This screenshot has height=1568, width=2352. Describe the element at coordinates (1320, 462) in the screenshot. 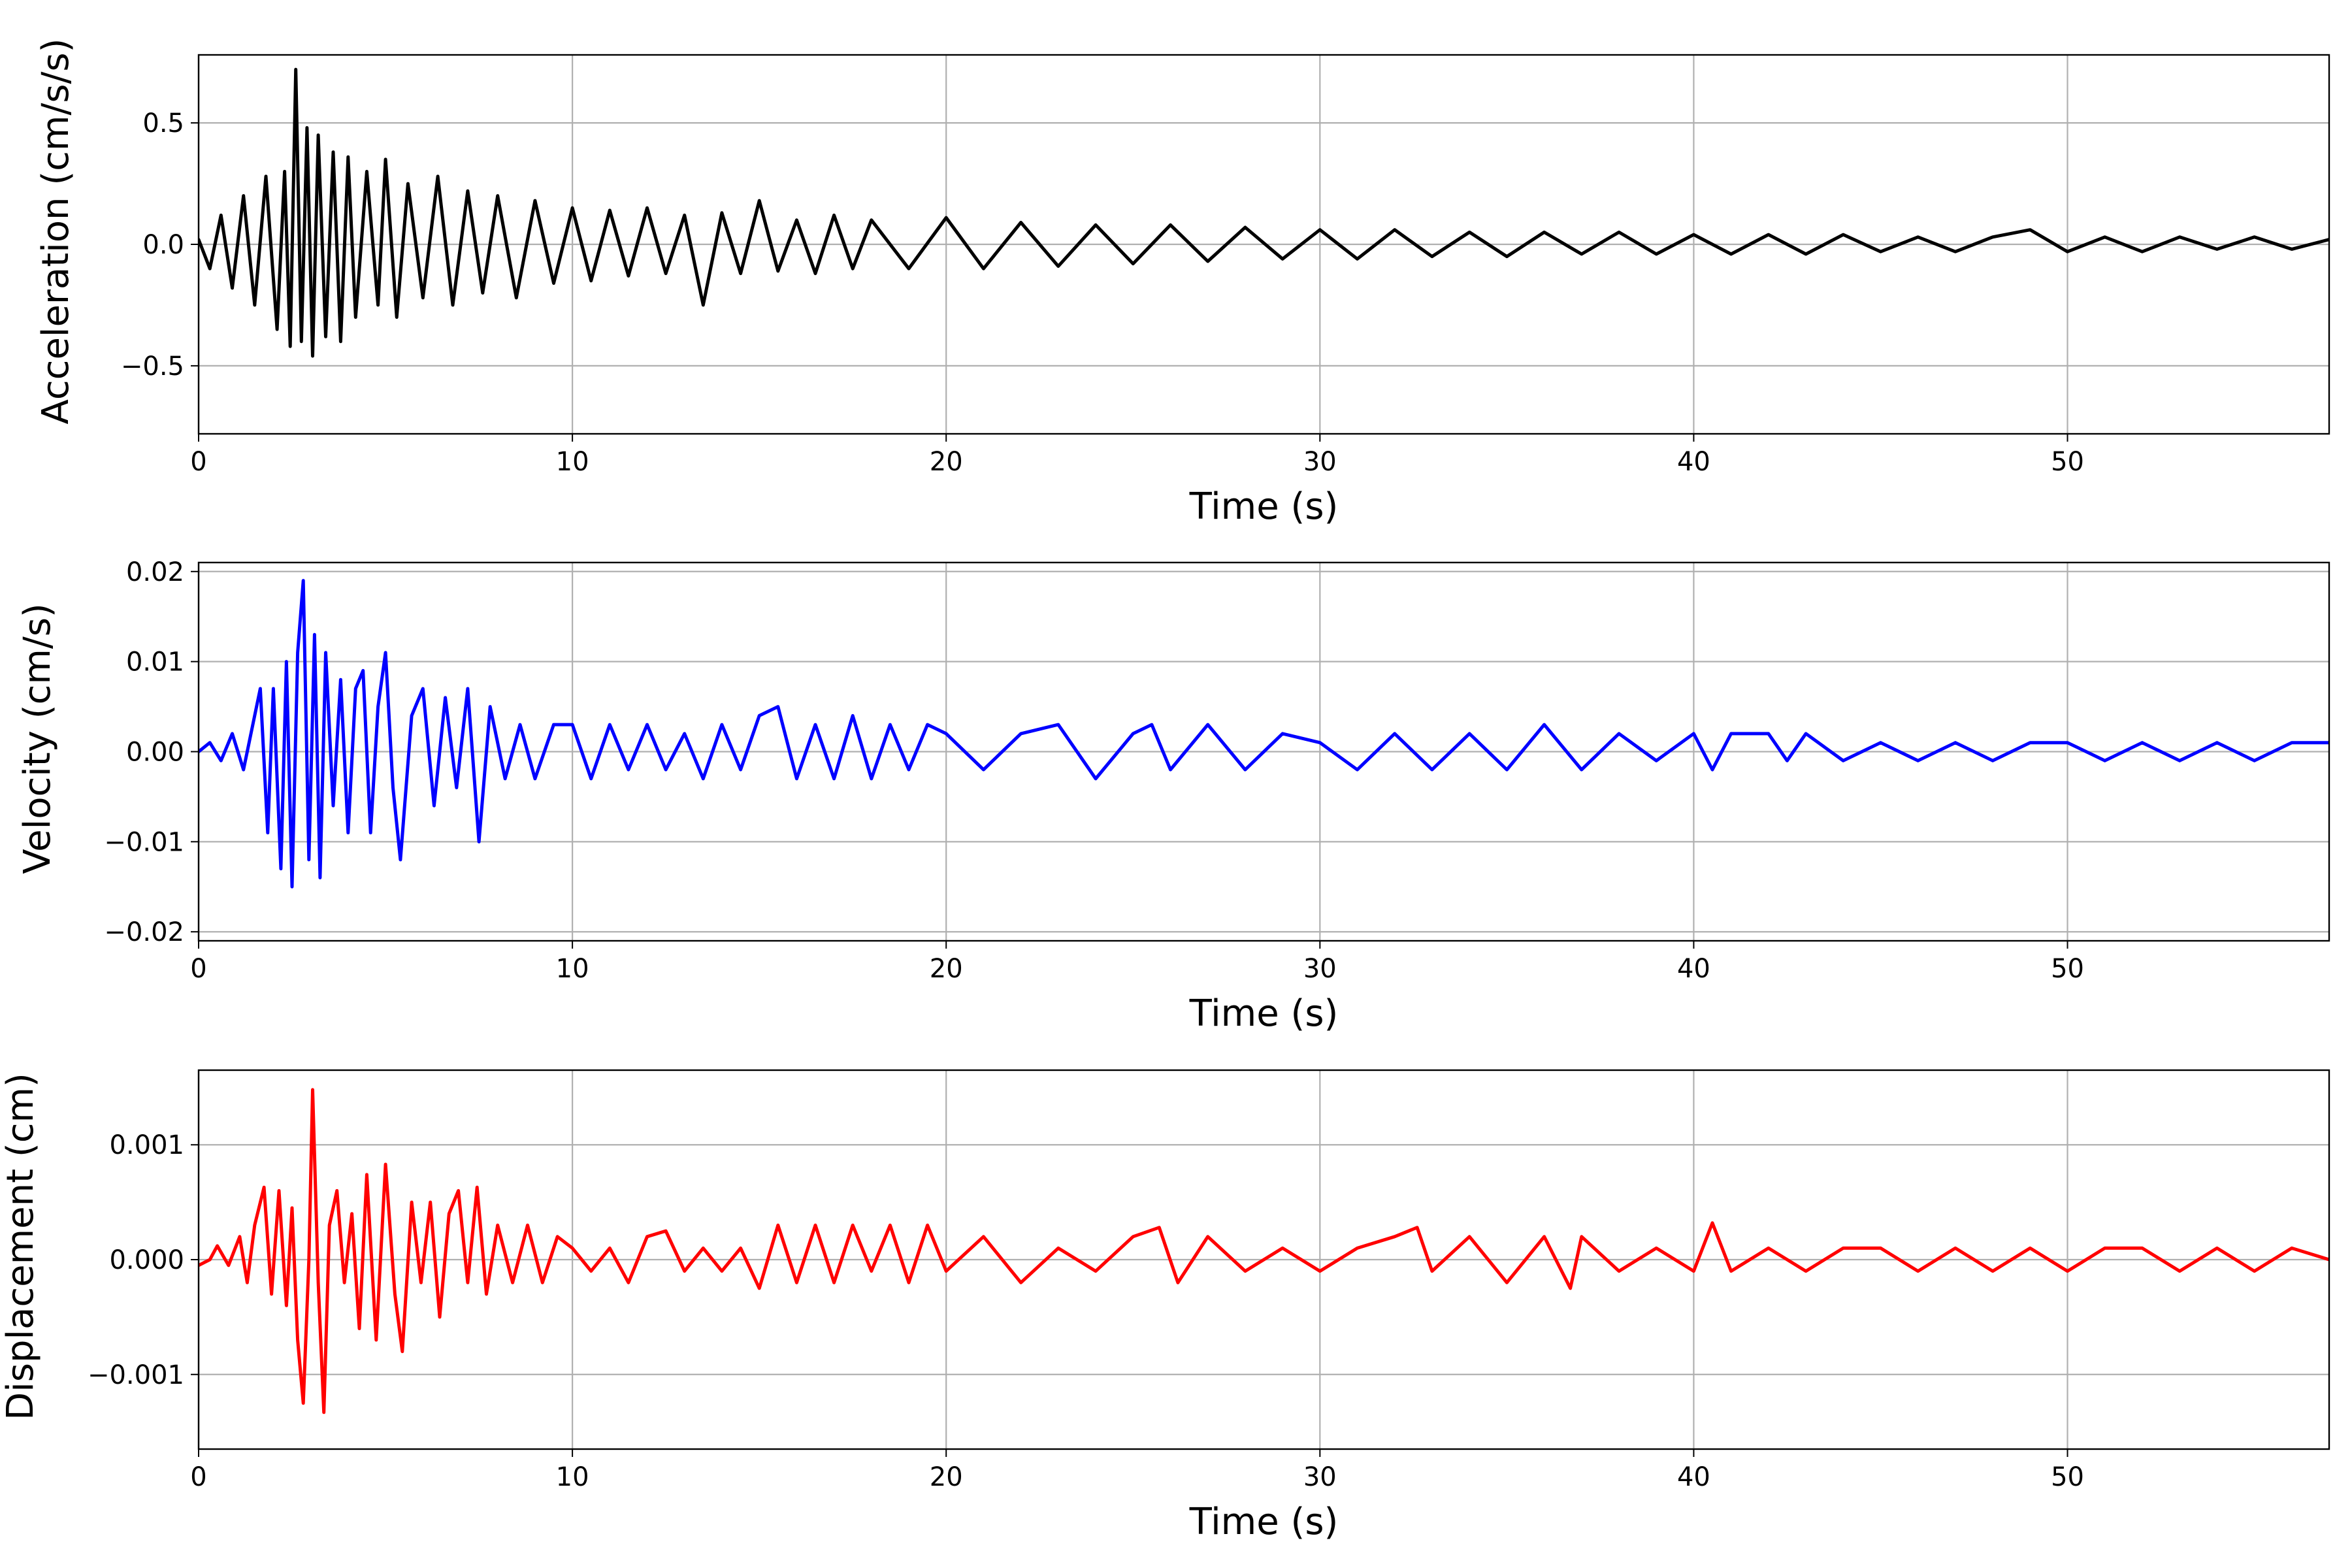

I see `acceleration-x-tick-label: 30` at that location.